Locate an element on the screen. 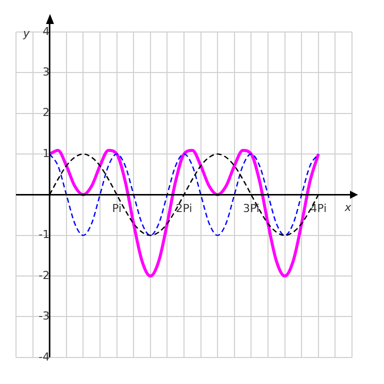  x-tick-label: 2Pi is located at coordinates (184, 209).